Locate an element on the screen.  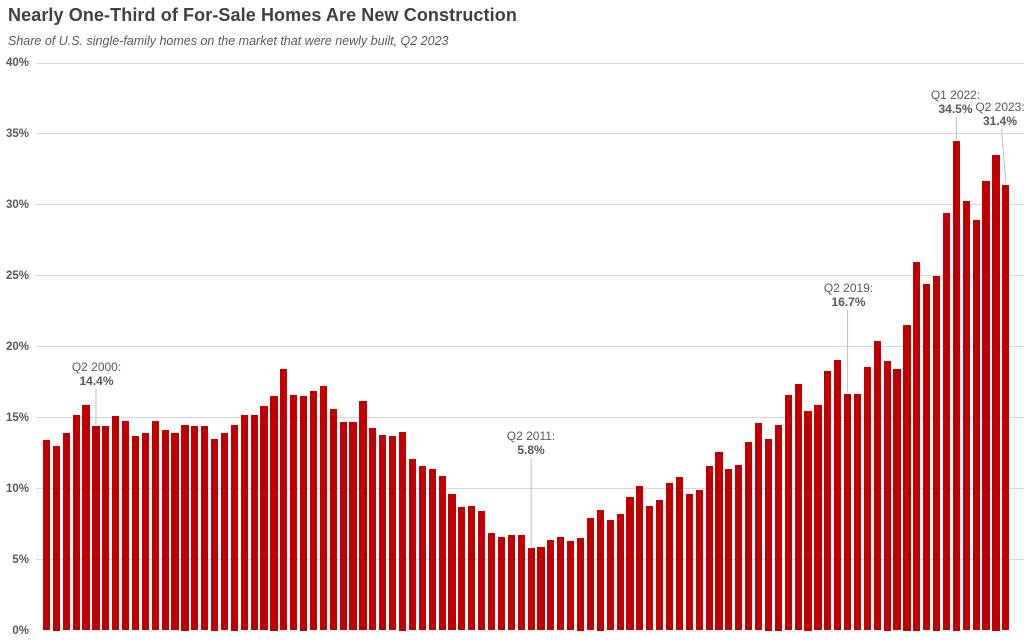
bar-q1-1999 is located at coordinates (46, 535).